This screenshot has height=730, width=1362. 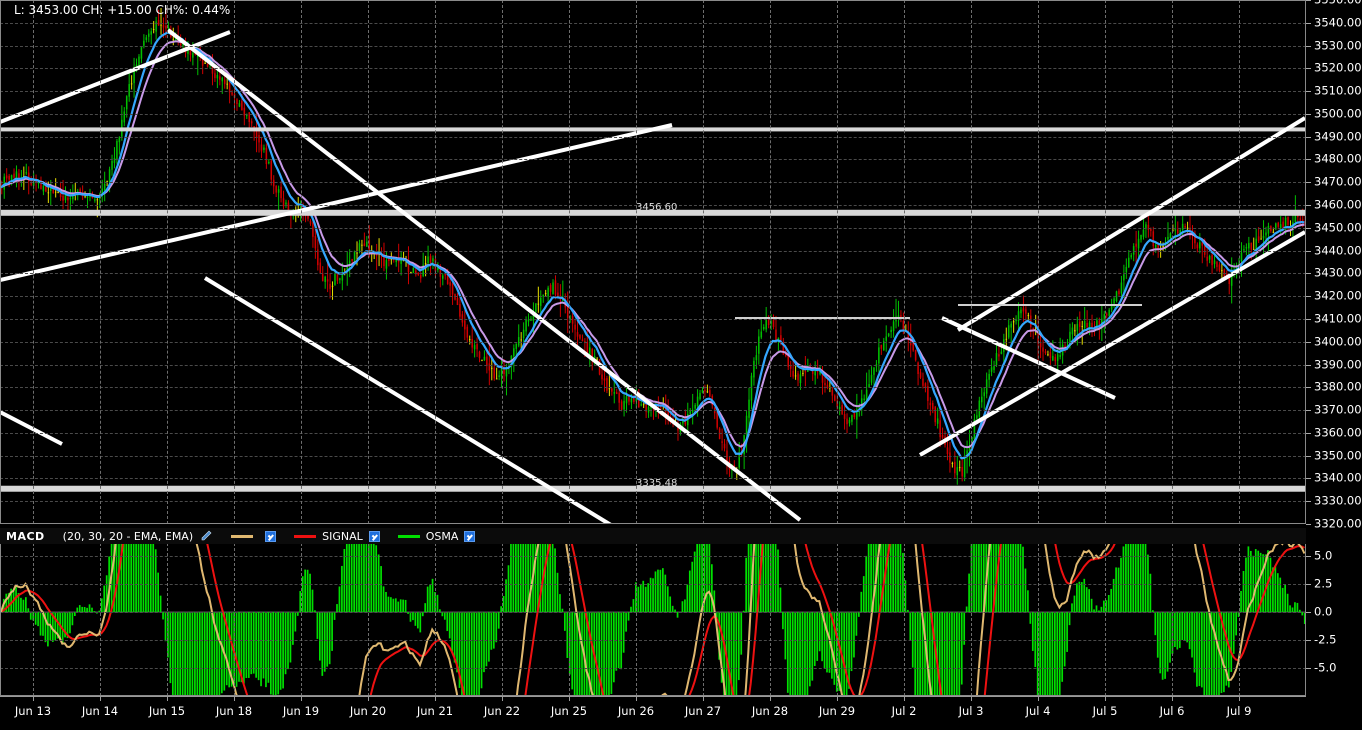 What do you see at coordinates (703, 711) in the screenshot?
I see `date-axis-label: Jun 27` at bounding box center [703, 711].